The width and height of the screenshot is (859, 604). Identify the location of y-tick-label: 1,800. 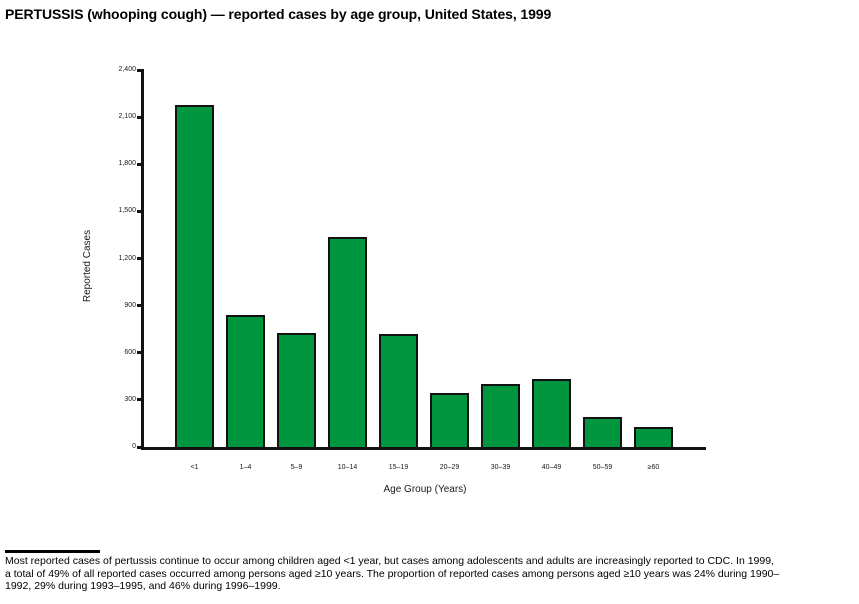
(127, 164).